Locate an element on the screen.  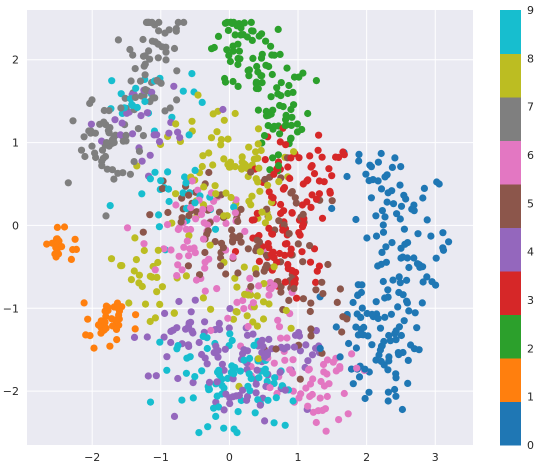
colorbar-tick-label: 2 is located at coordinates (530, 348).